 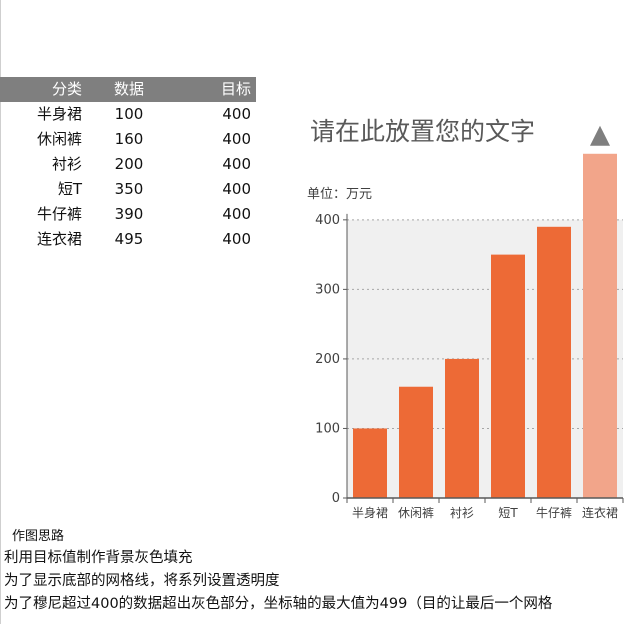 I want to click on bar-衬衫, so click(x=462, y=428).